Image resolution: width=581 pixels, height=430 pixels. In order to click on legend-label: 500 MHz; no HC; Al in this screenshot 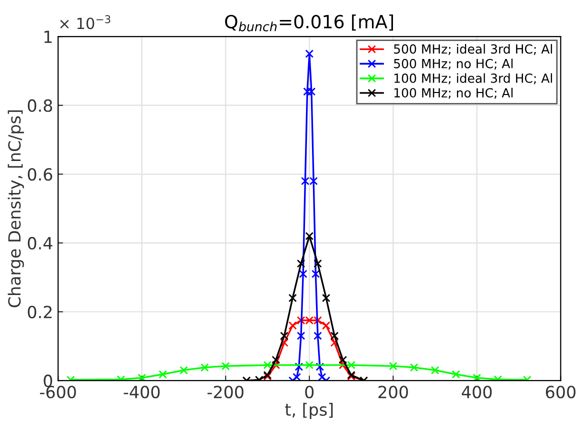, I will do `click(453, 64)`.